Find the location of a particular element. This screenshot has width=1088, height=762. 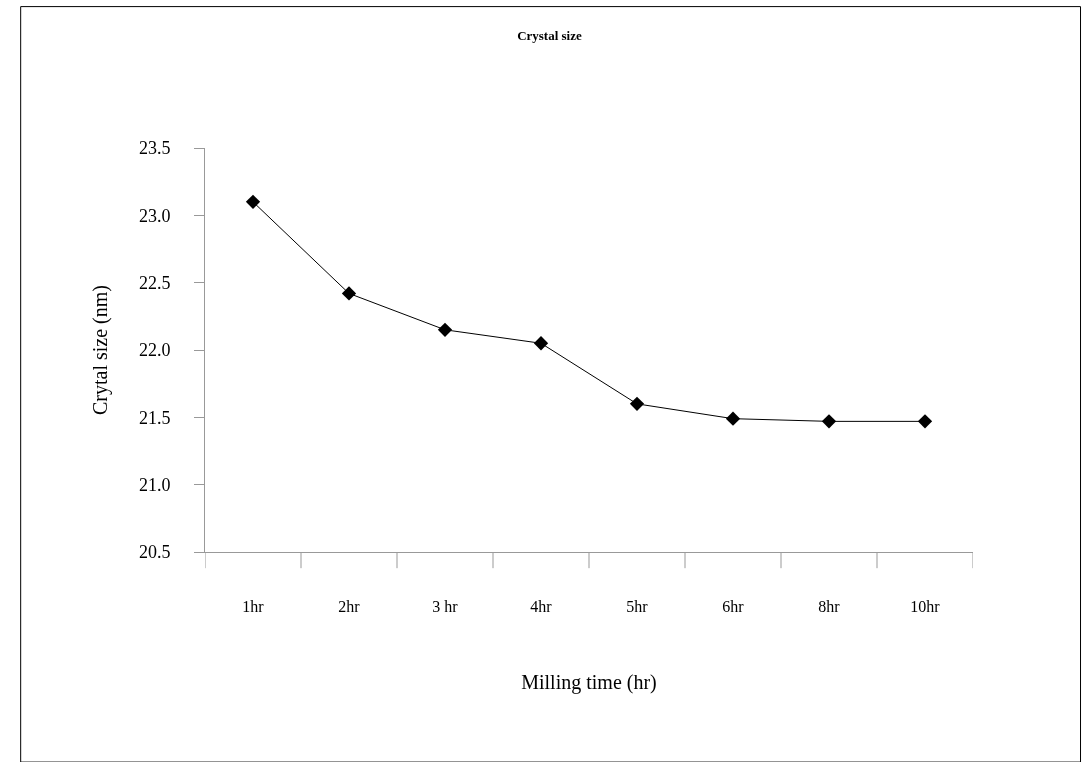

y-tick-label: 21.5 is located at coordinates (154, 417).